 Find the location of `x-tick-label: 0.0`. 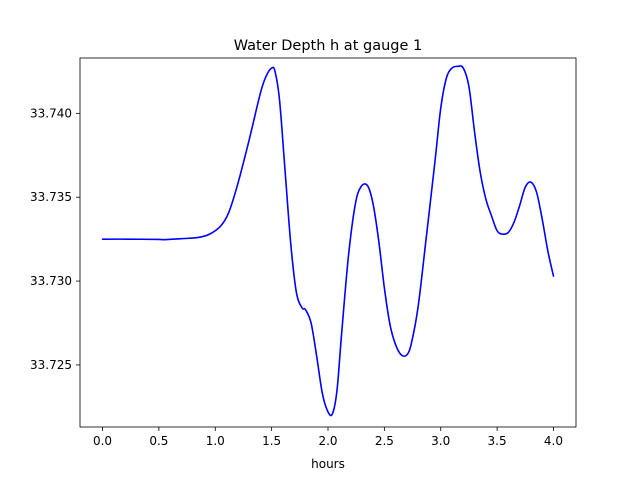

x-tick-label: 0.0 is located at coordinates (102, 441).